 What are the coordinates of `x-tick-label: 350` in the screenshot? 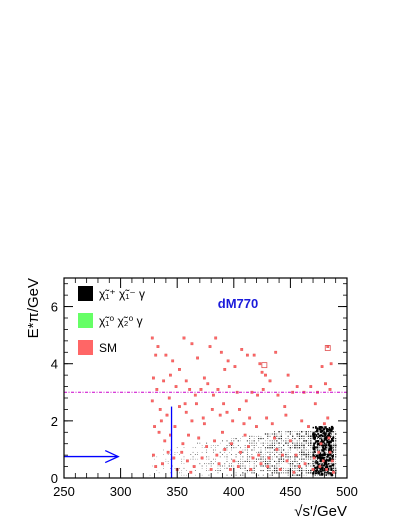 It's located at (177, 491).